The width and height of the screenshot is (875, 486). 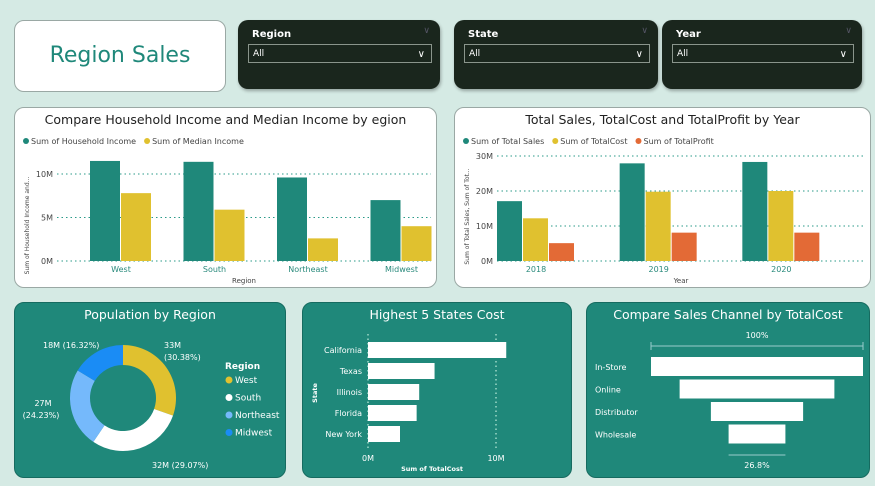 What do you see at coordinates (593, 141) in the screenshot?
I see `legend-label: Sum of TotalCost` at bounding box center [593, 141].